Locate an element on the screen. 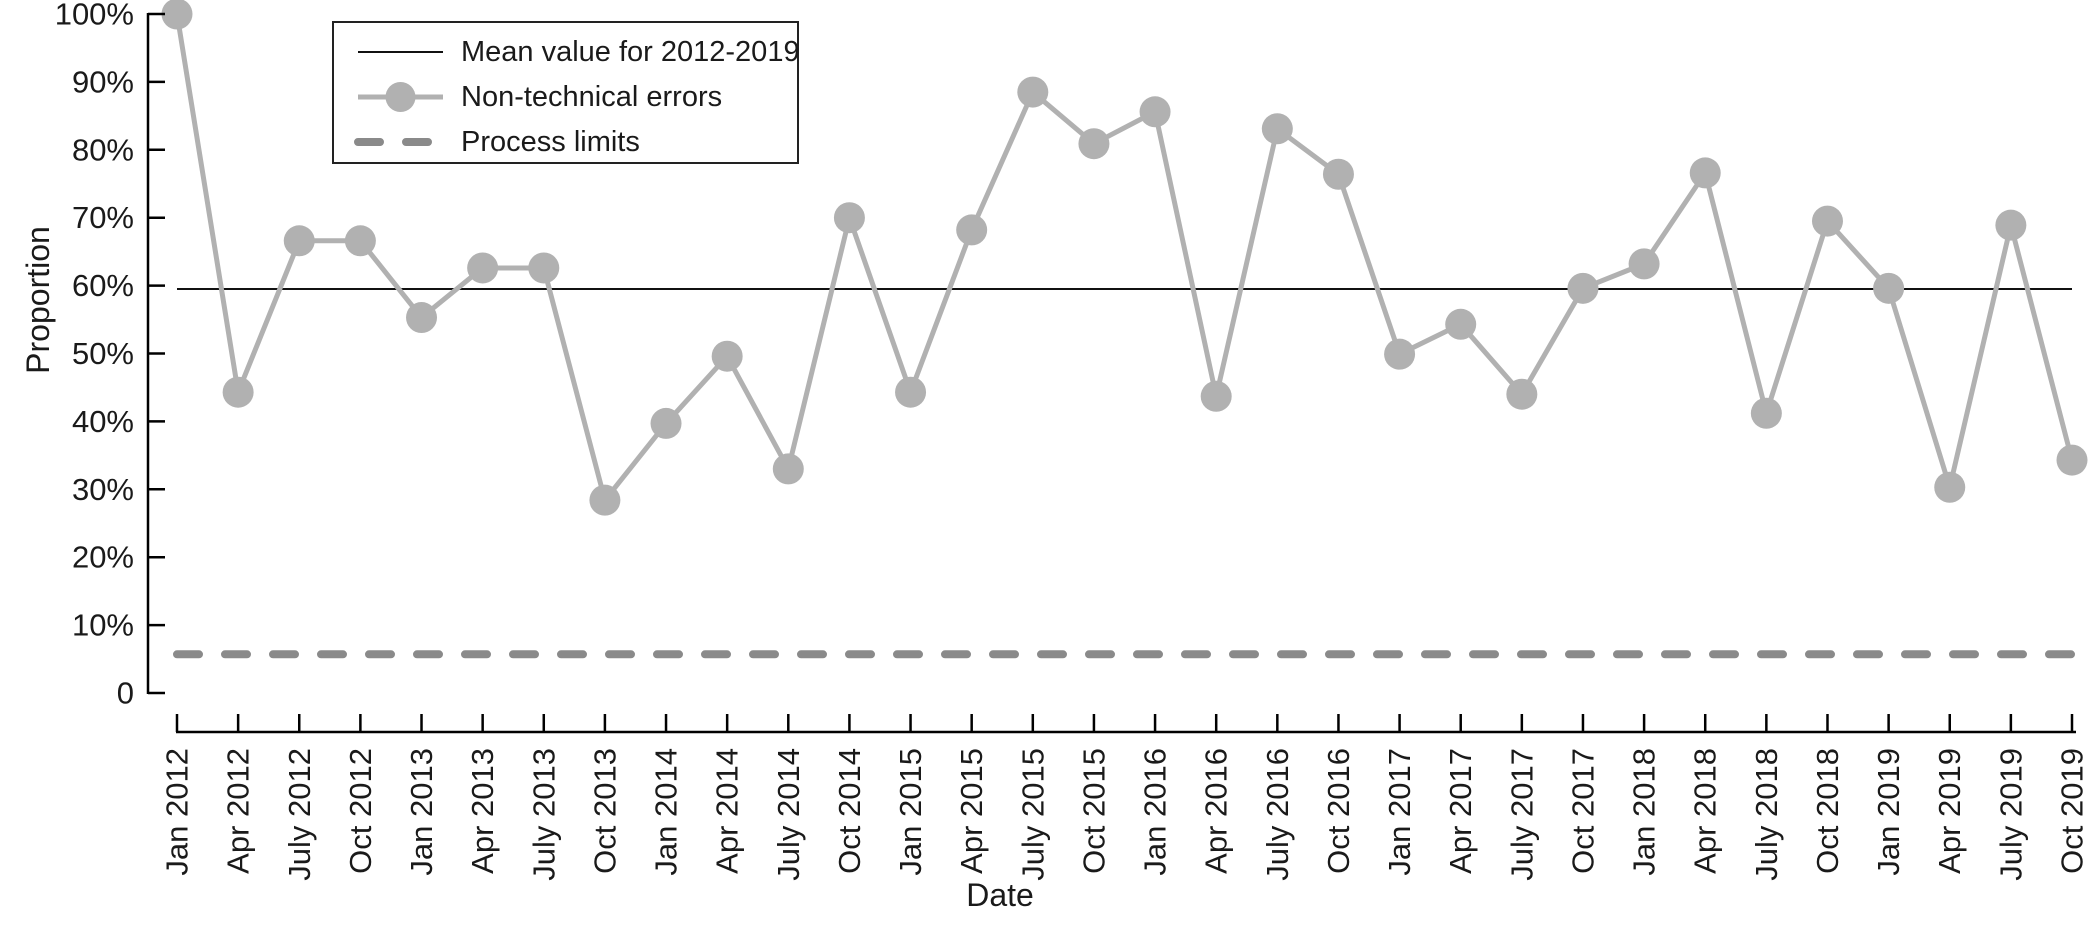 This screenshot has height=930, width=2092. y-tick-label: 30% is located at coordinates (103, 489).